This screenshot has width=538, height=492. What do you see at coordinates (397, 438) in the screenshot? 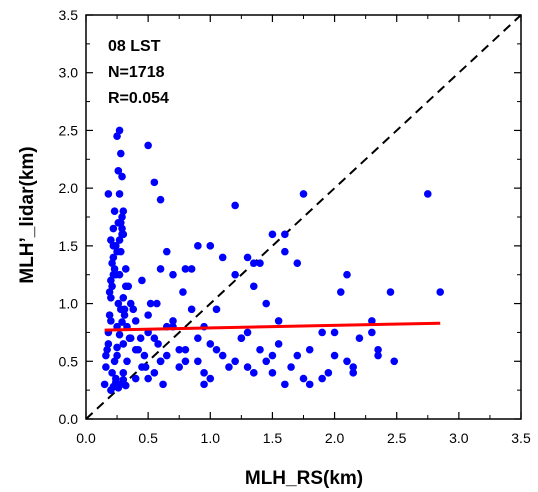
I see `x-tick-label: 2.5` at bounding box center [397, 438].